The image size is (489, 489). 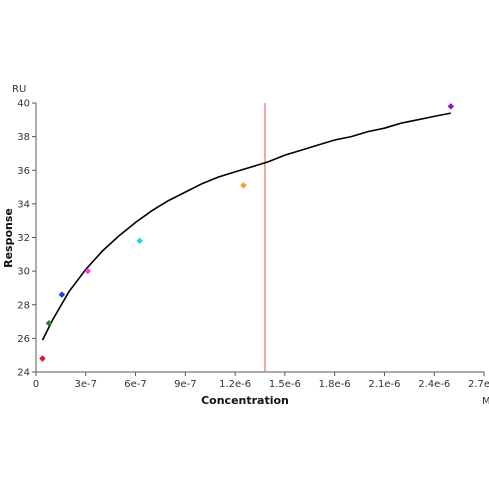 I want to click on x-tick-label: 6e-7, so click(x=135, y=384).